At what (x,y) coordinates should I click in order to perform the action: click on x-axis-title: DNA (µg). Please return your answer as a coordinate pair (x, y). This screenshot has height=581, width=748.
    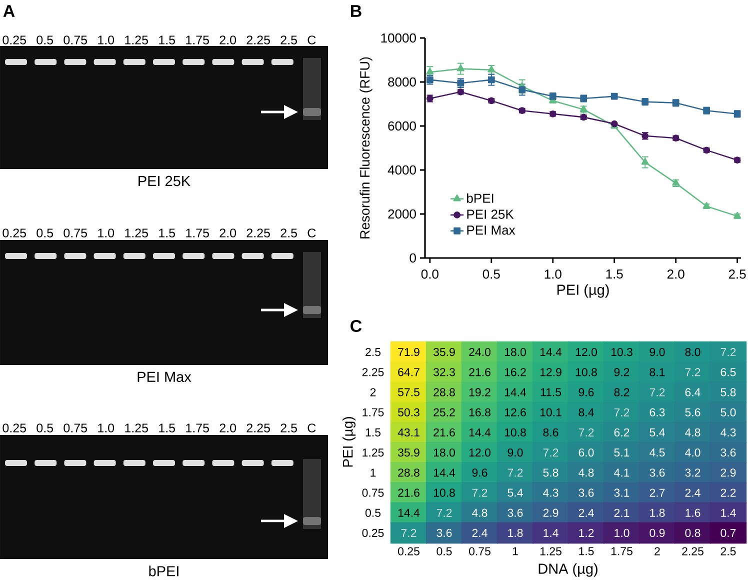
    Looking at the image, I should click on (568, 570).